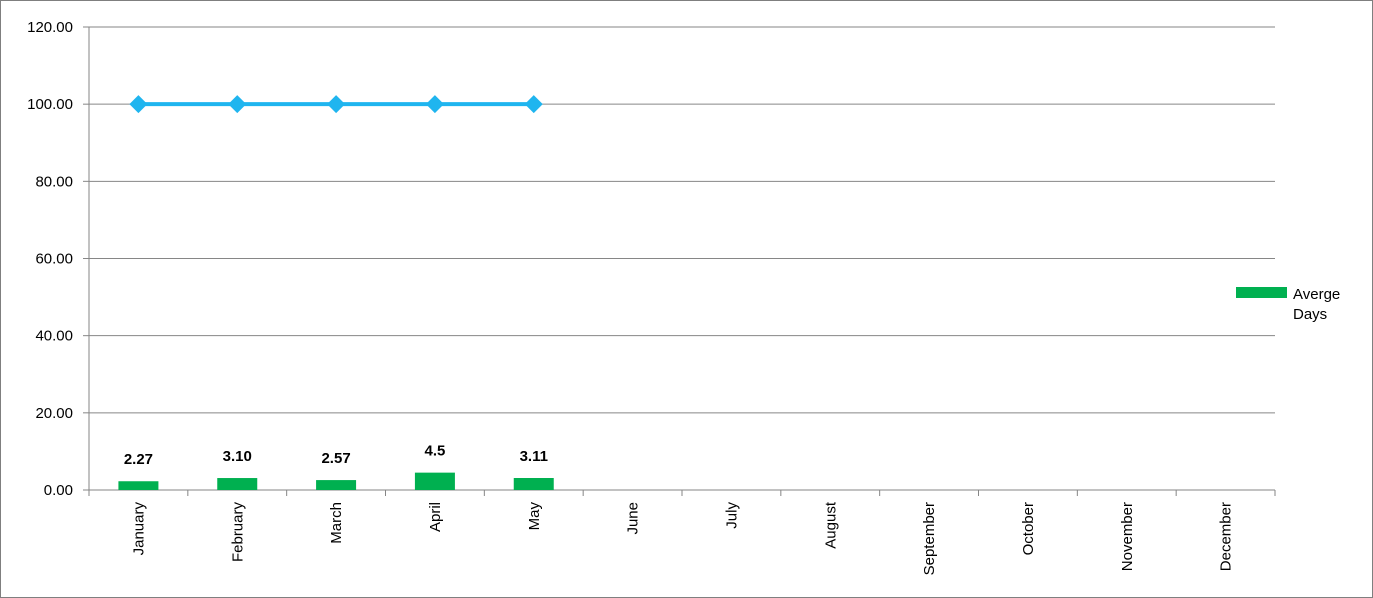 Image resolution: width=1373 pixels, height=598 pixels. Describe the element at coordinates (435, 517) in the screenshot. I see `x-tick-label: April` at that location.